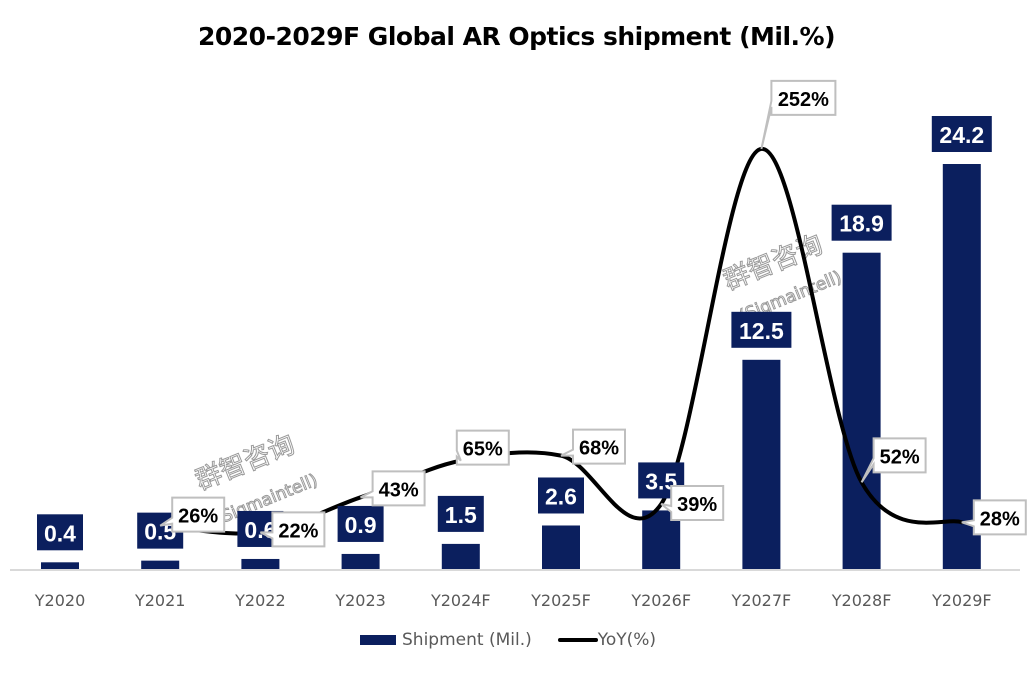 This screenshot has height=676, width=1033. Describe the element at coordinates (761, 600) in the screenshot. I see `x-tick-label: Y2027F` at that location.